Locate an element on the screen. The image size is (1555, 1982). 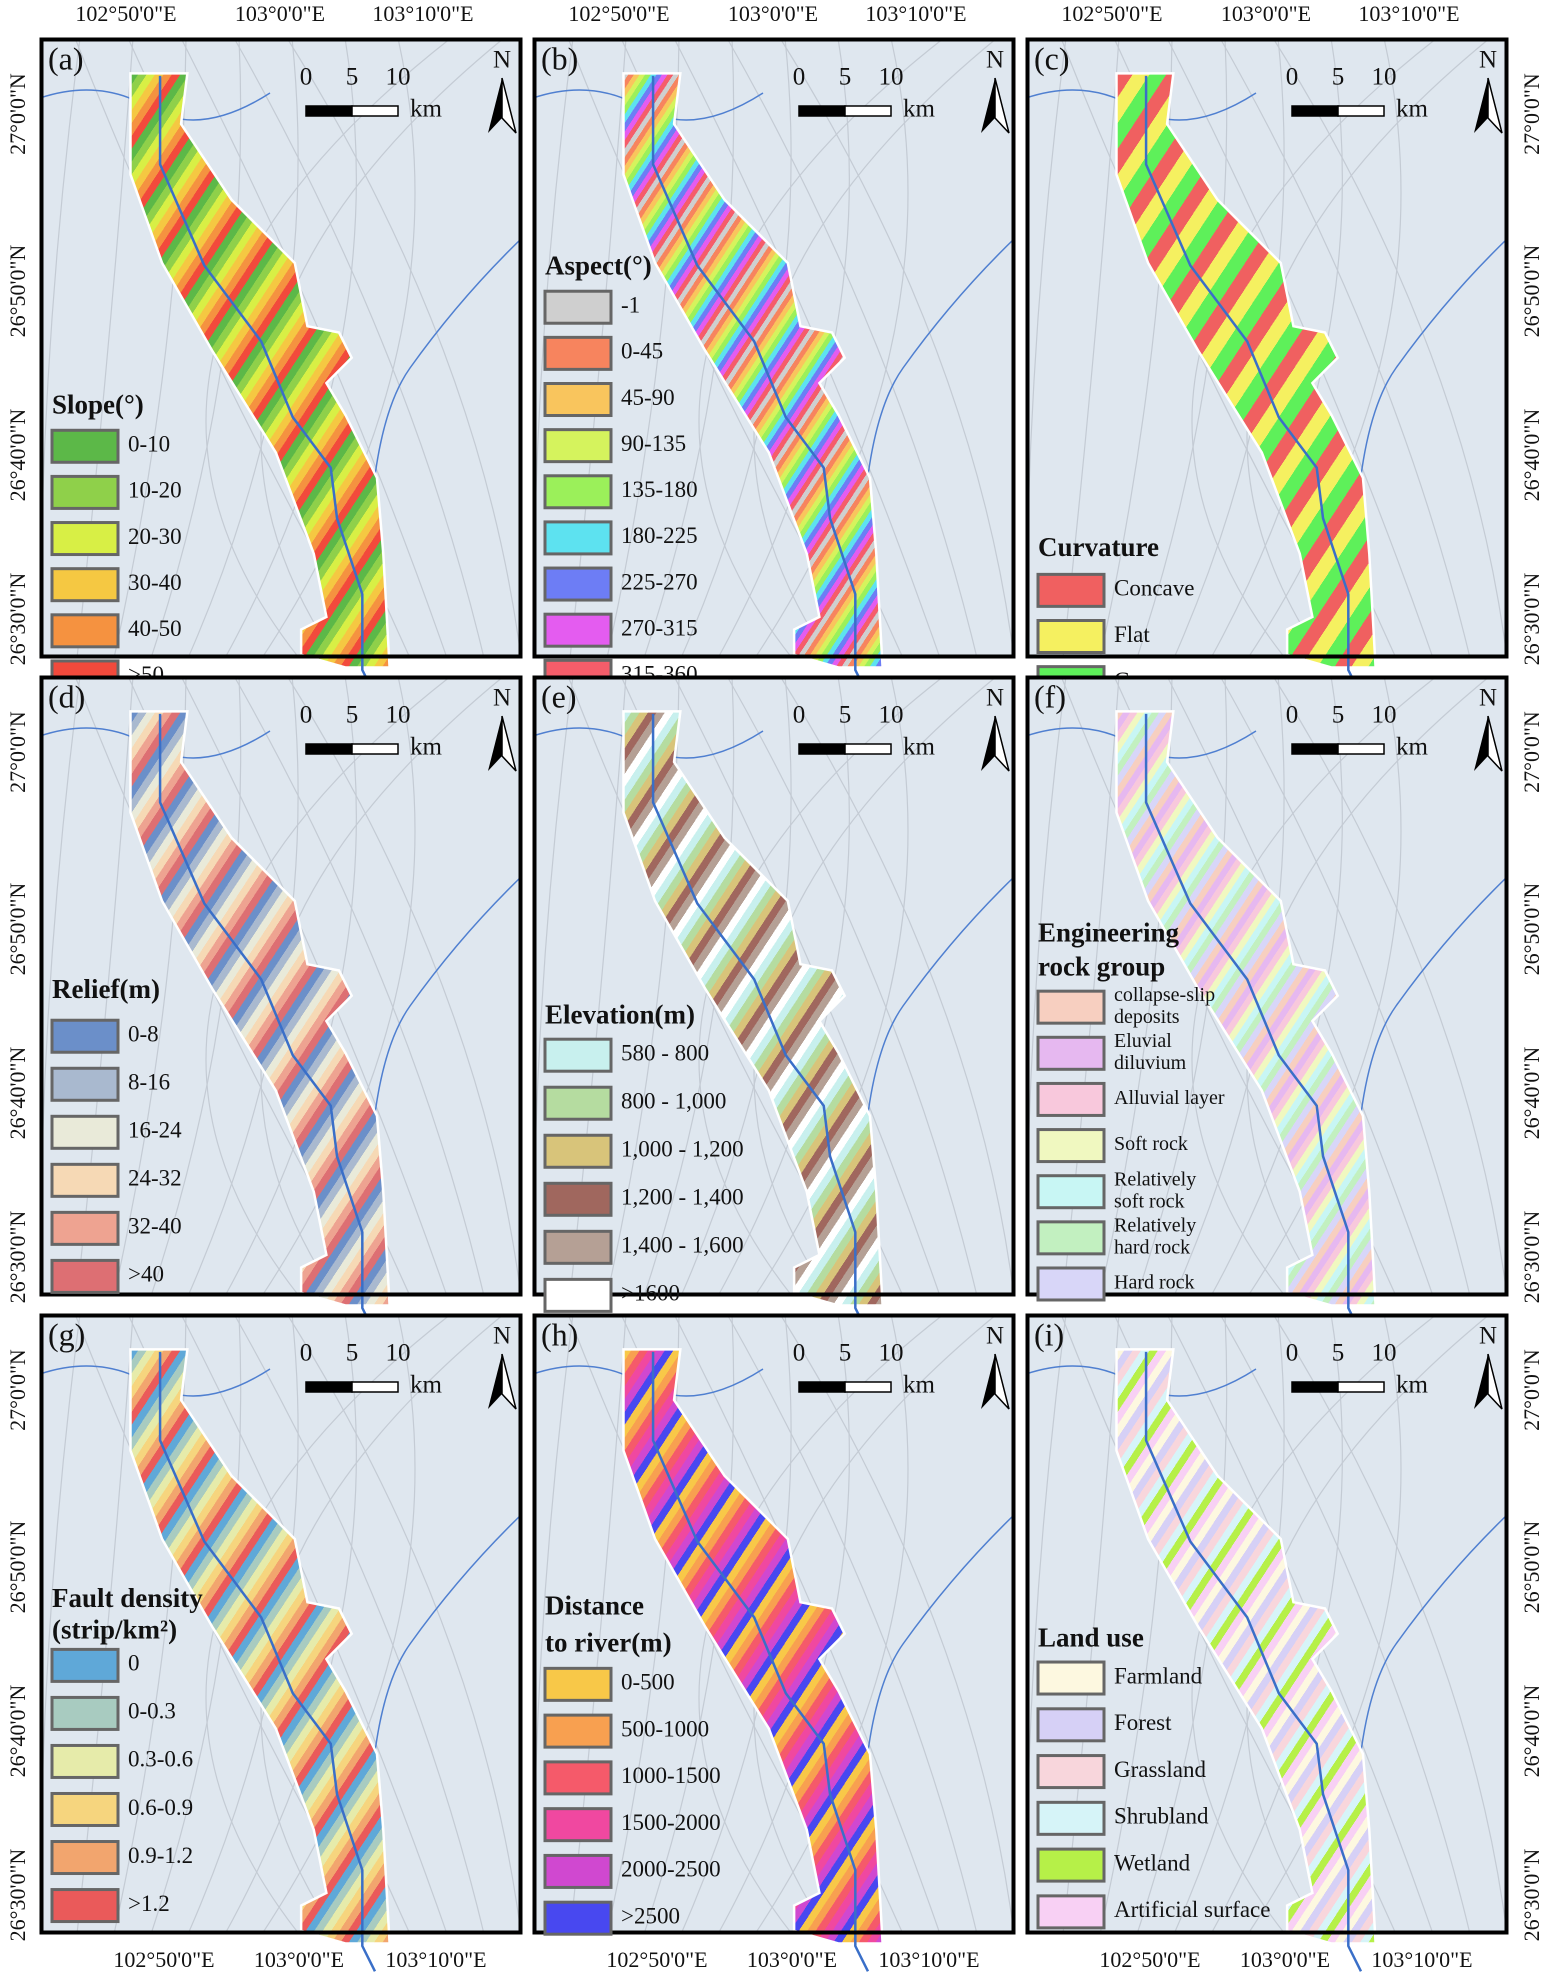
legend-label: 1,200 - 1,400 is located at coordinates (682, 1197).